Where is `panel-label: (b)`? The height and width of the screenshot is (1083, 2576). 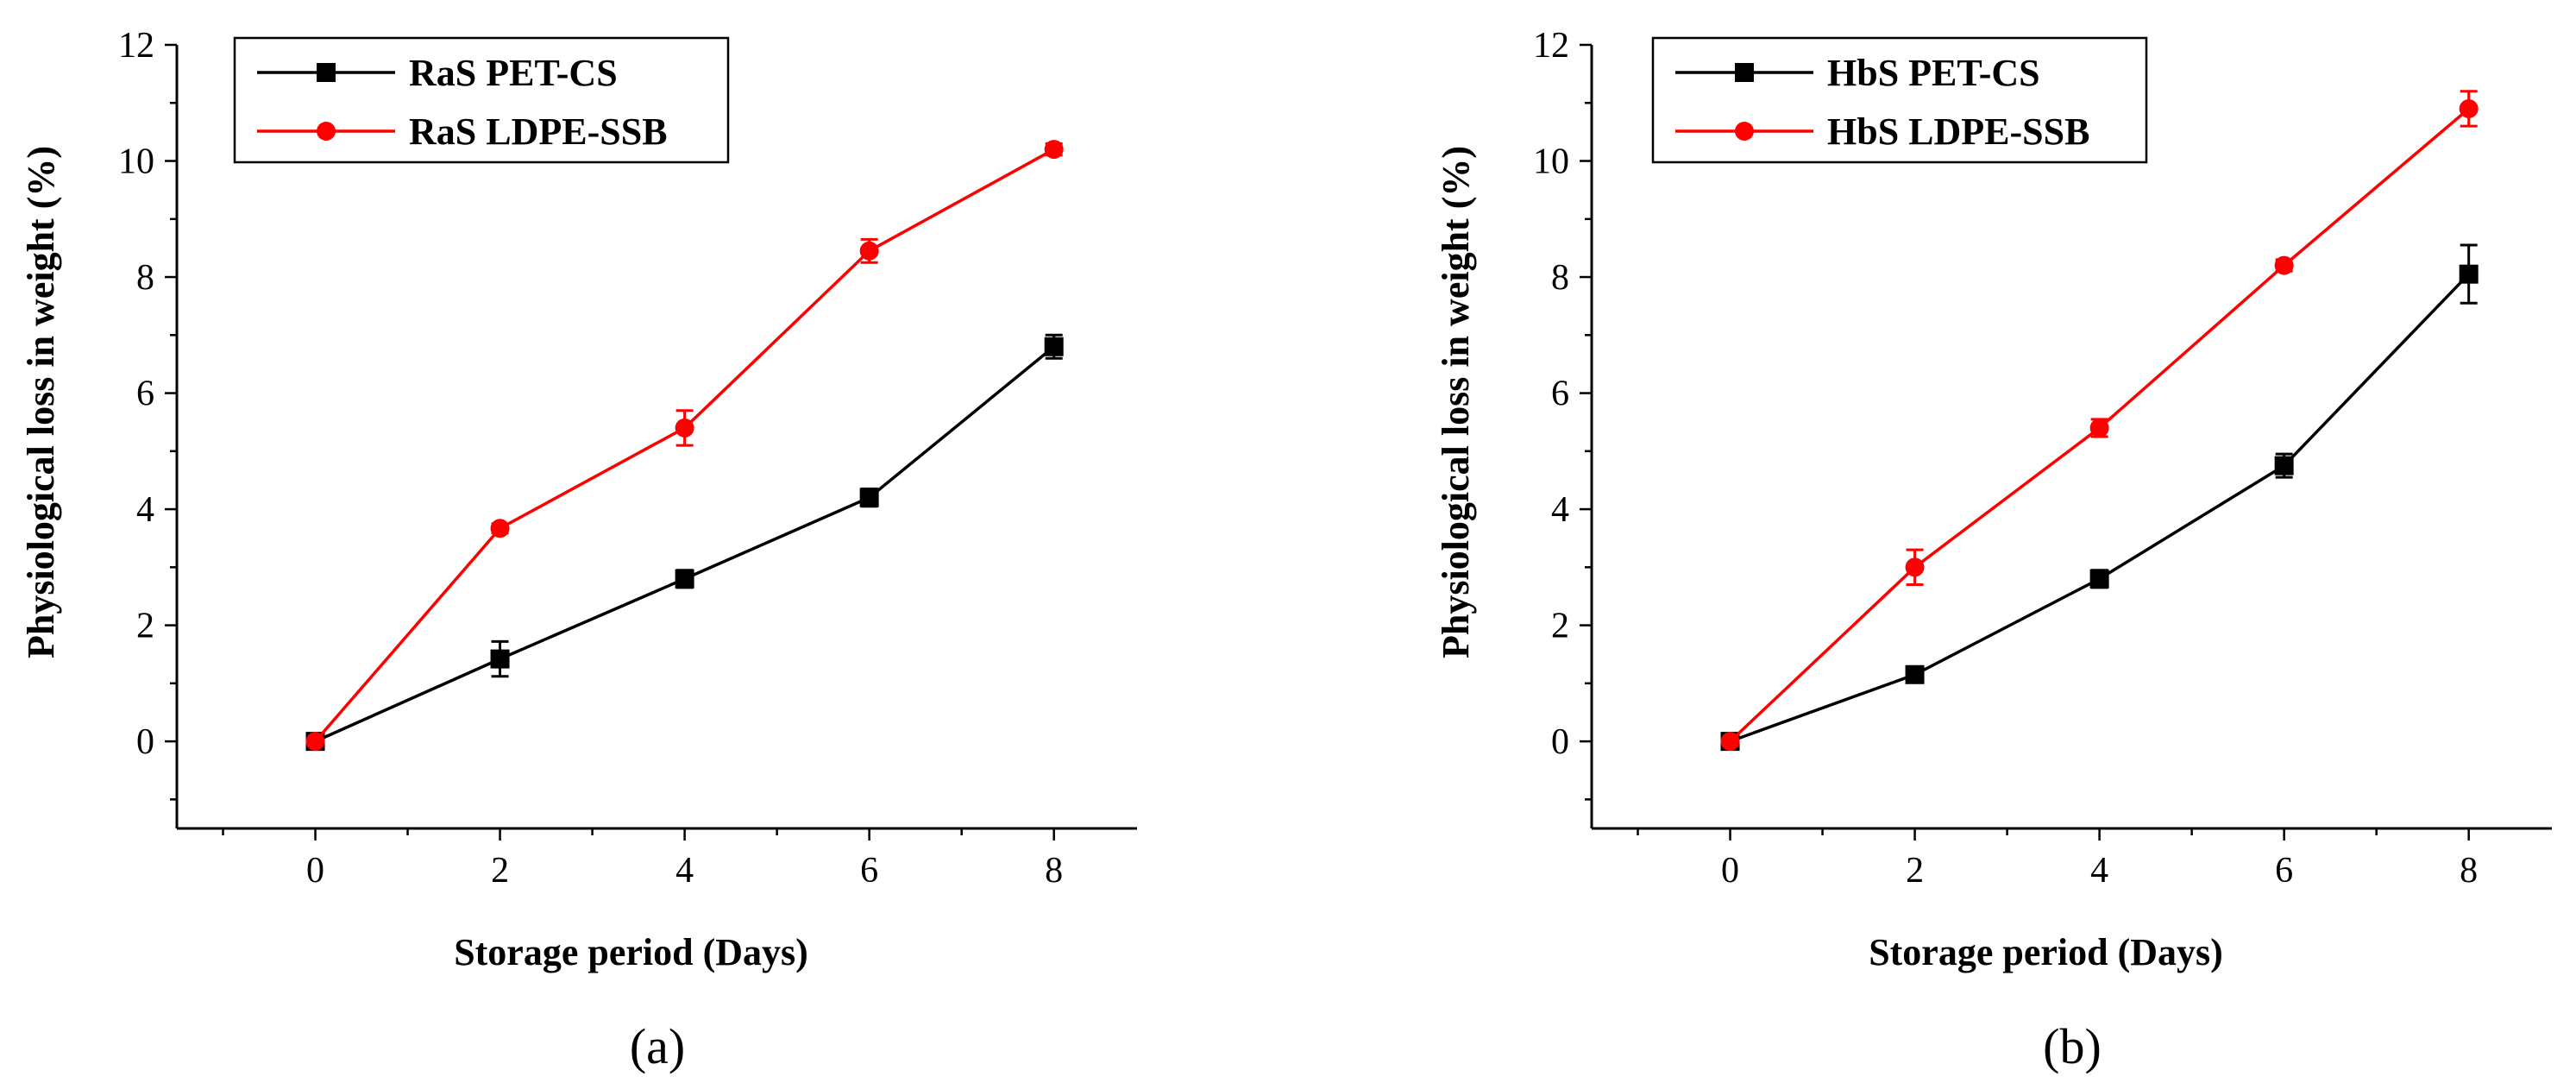 panel-label: (b) is located at coordinates (2072, 1046).